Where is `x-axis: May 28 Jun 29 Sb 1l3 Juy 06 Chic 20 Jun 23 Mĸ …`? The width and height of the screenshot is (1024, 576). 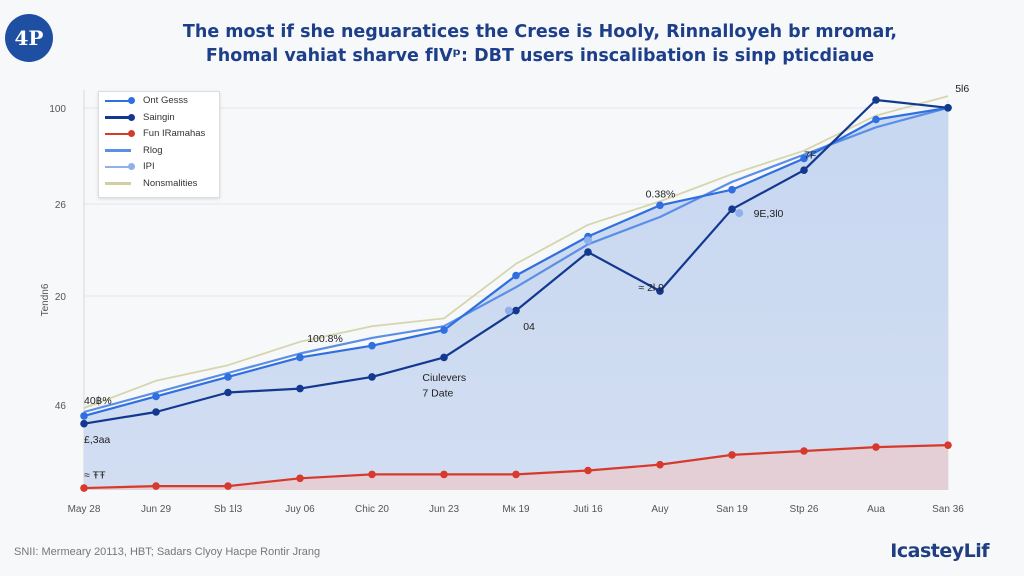 x-axis: May 28 Jun 29 Sb 1l3 Juy 06 Chic 20 Jun 23 Mĸ … is located at coordinates (516, 509).